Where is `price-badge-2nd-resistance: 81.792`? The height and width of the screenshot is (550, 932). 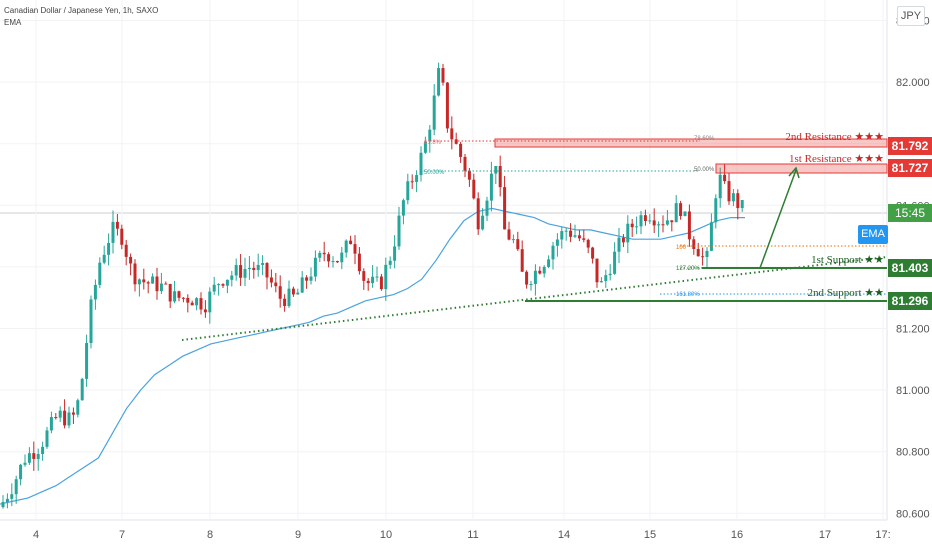
price-badge-2nd-resistance: 81.792 is located at coordinates (910, 146).